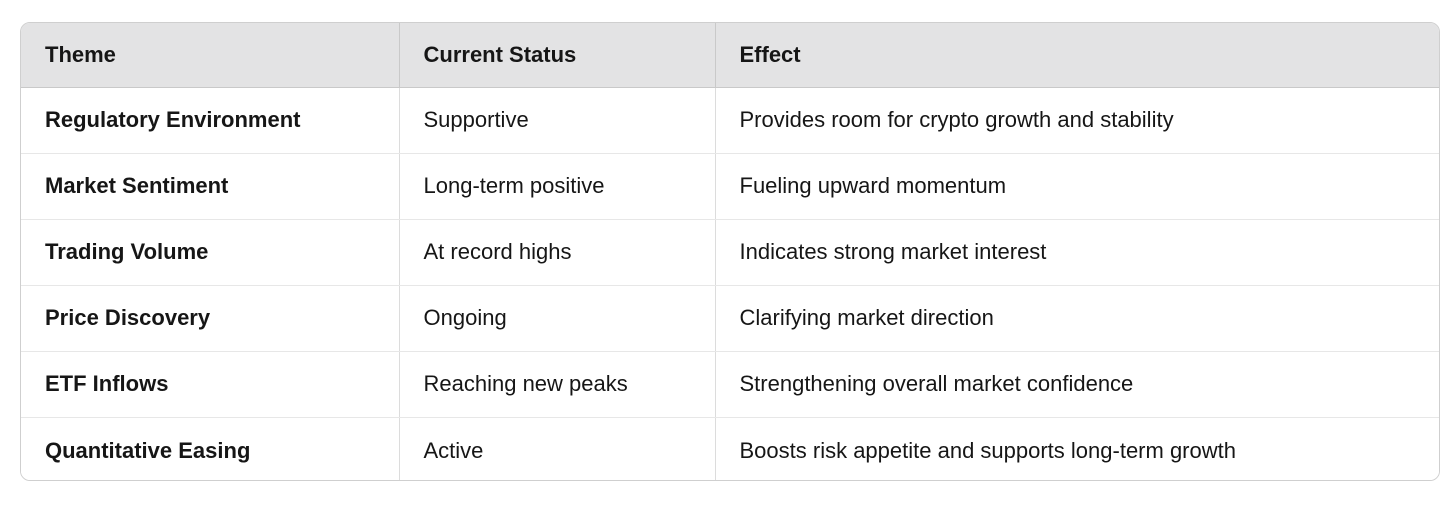 The image size is (1456, 508). I want to click on table-header-row: Theme Current Status Effect, so click(730, 55).